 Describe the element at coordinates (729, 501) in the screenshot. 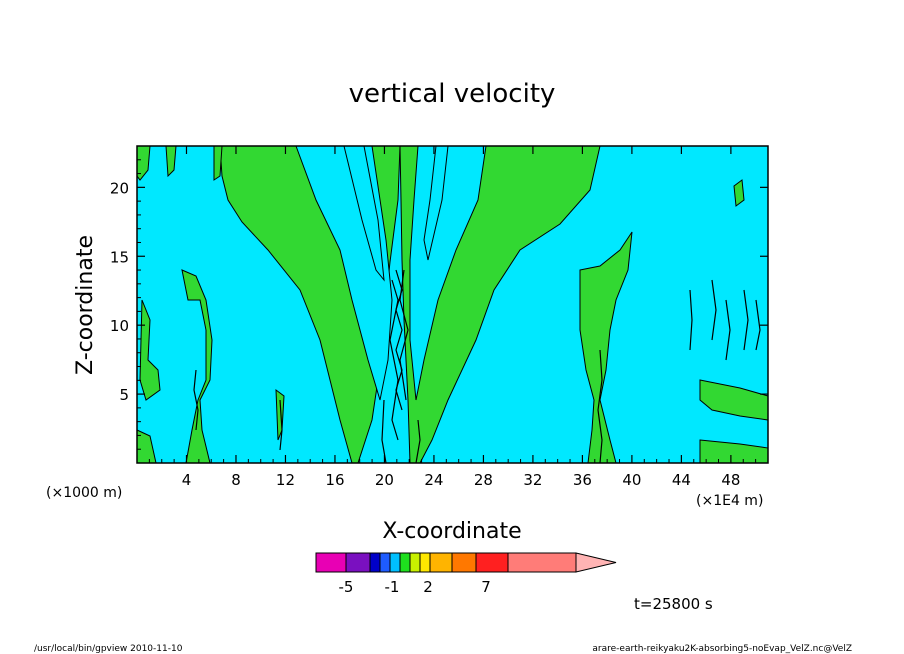

I see `x-unit-right: (×1E4 m)` at that location.